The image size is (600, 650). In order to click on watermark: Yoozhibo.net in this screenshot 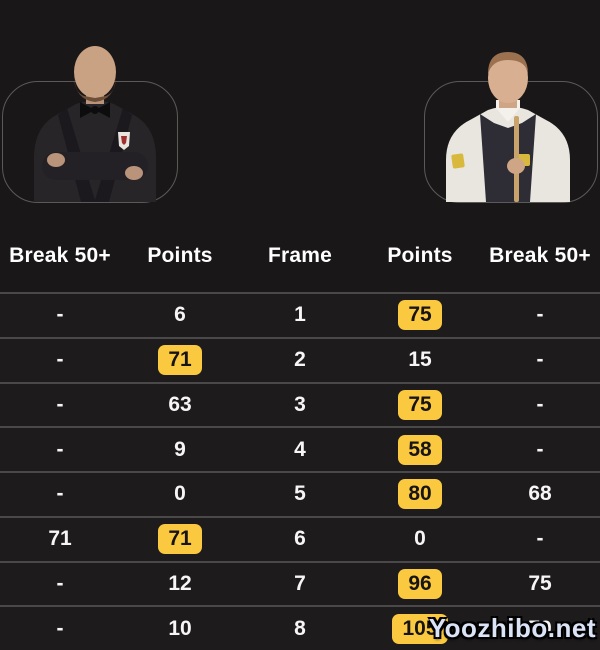, I will do `click(512, 628)`.